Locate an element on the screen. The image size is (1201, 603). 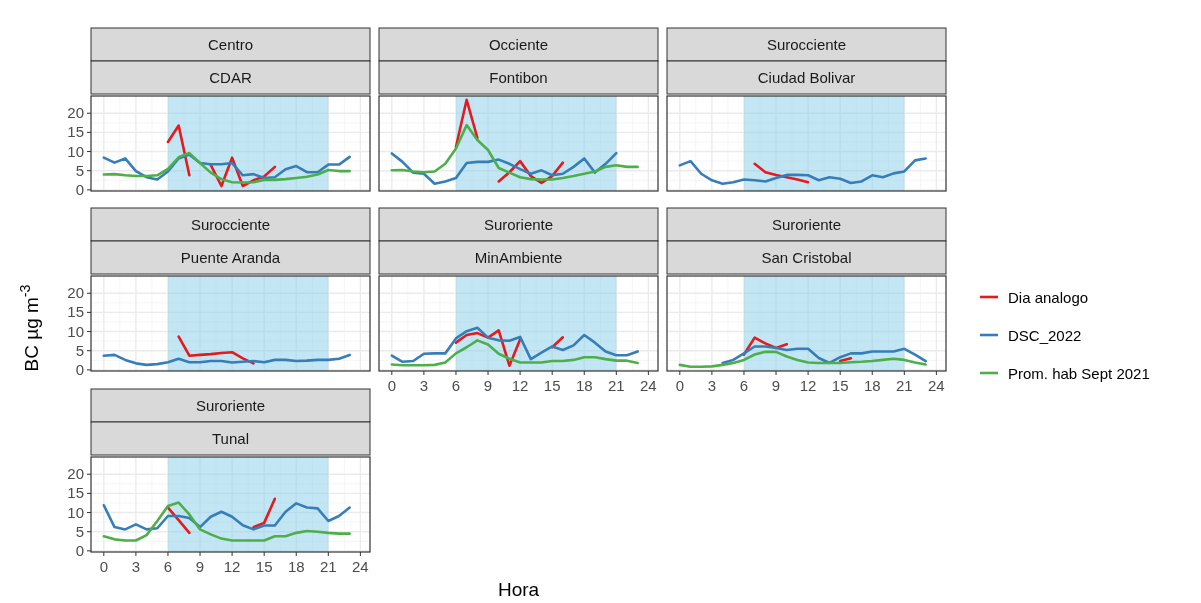
chart-subtitle: San Cristobal is located at coordinates (806, 257).